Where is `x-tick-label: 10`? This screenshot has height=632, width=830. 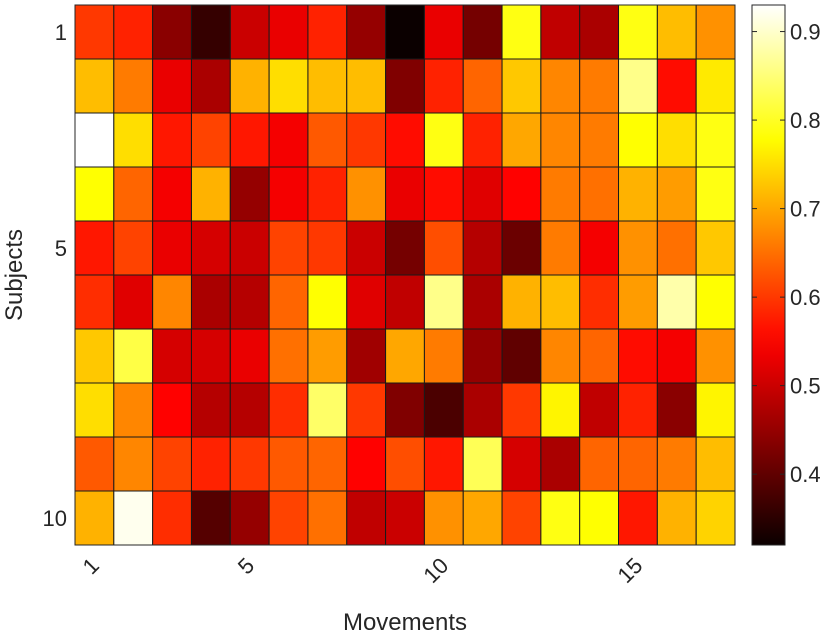
x-tick-label: 10 is located at coordinates (435, 570).